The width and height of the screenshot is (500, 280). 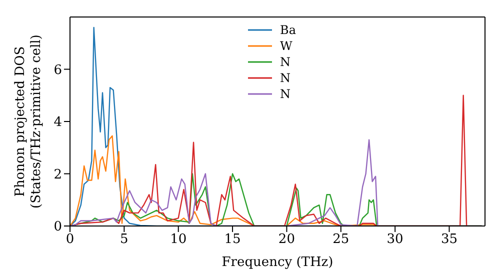 What do you see at coordinates (286, 240) in the screenshot?
I see `x-tick-label: 20` at bounding box center [286, 240].